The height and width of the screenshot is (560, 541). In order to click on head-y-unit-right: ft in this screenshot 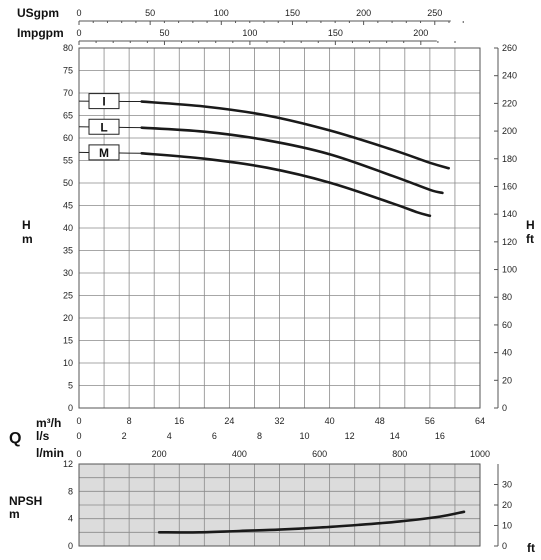, I will do `click(530, 239)`.